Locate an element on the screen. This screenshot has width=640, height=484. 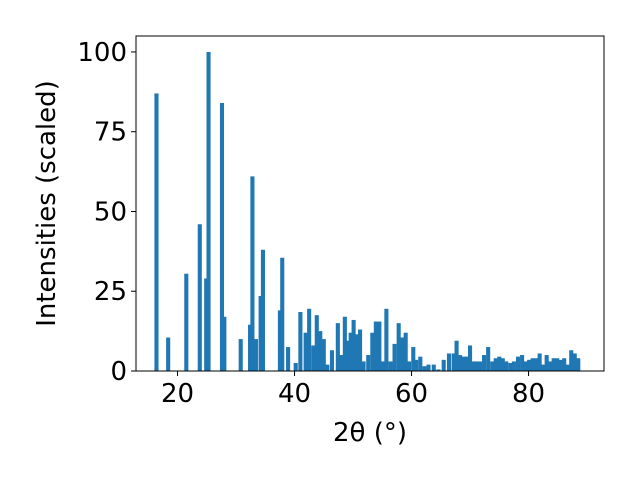
y-tick-label: 100 is located at coordinates (102, 53).